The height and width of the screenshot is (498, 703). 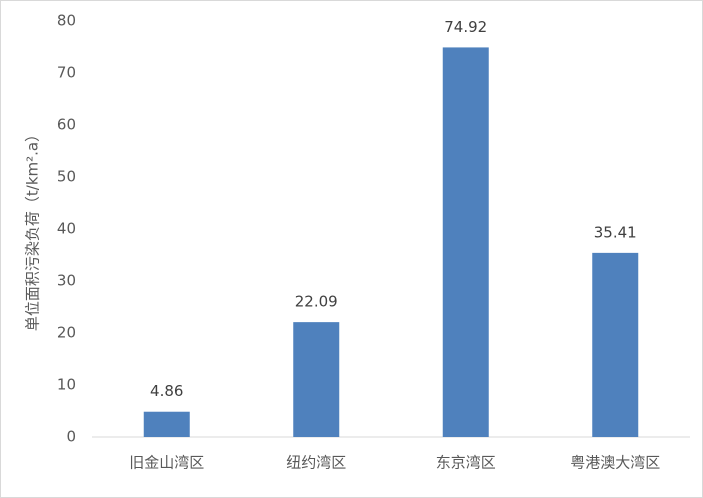 I want to click on data-label: 74.92, so click(x=465, y=27).